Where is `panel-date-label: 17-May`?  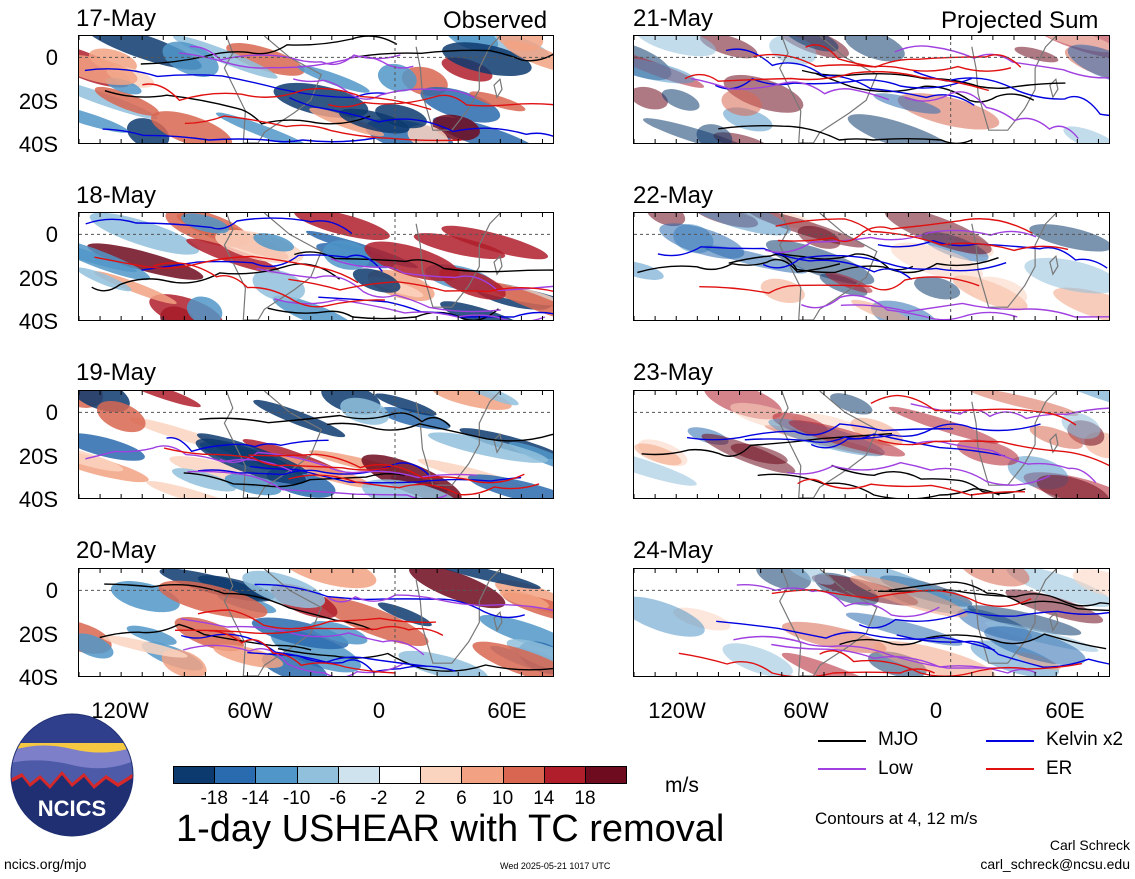
panel-date-label: 17-May is located at coordinates (116, 18).